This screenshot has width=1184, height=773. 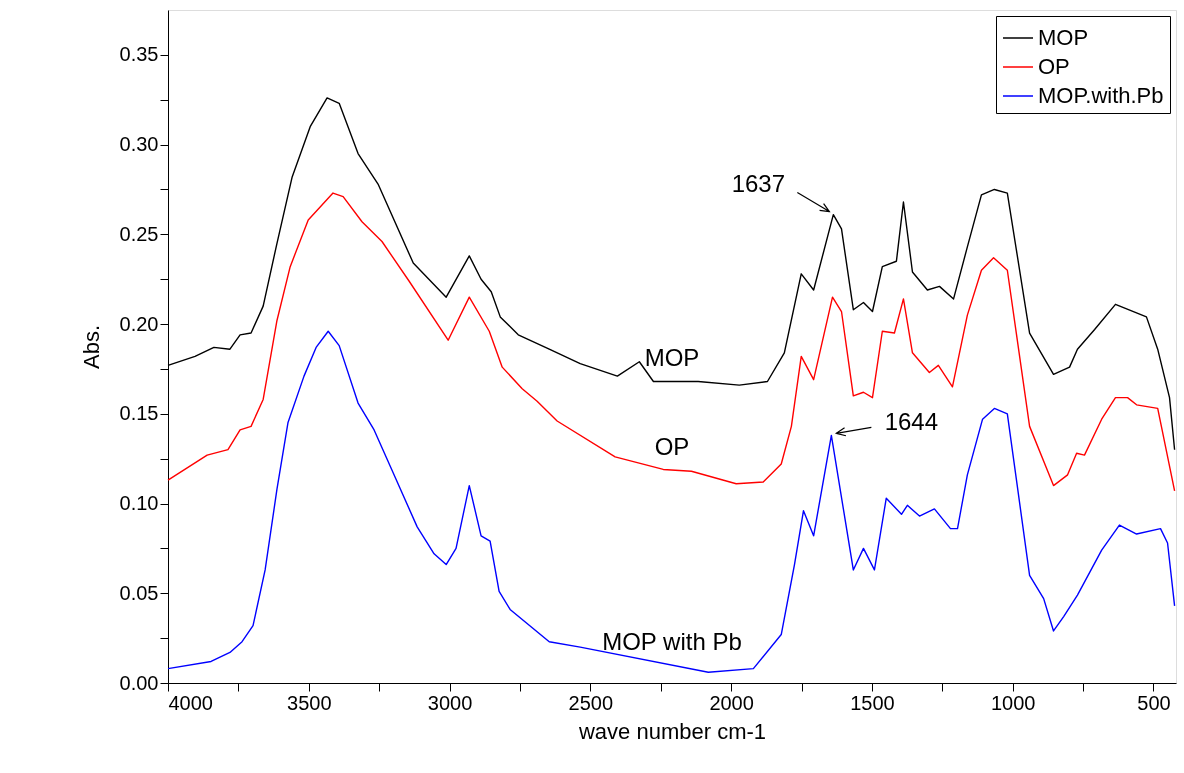 What do you see at coordinates (1054, 66) in the screenshot?
I see `legend-label: OP` at bounding box center [1054, 66].